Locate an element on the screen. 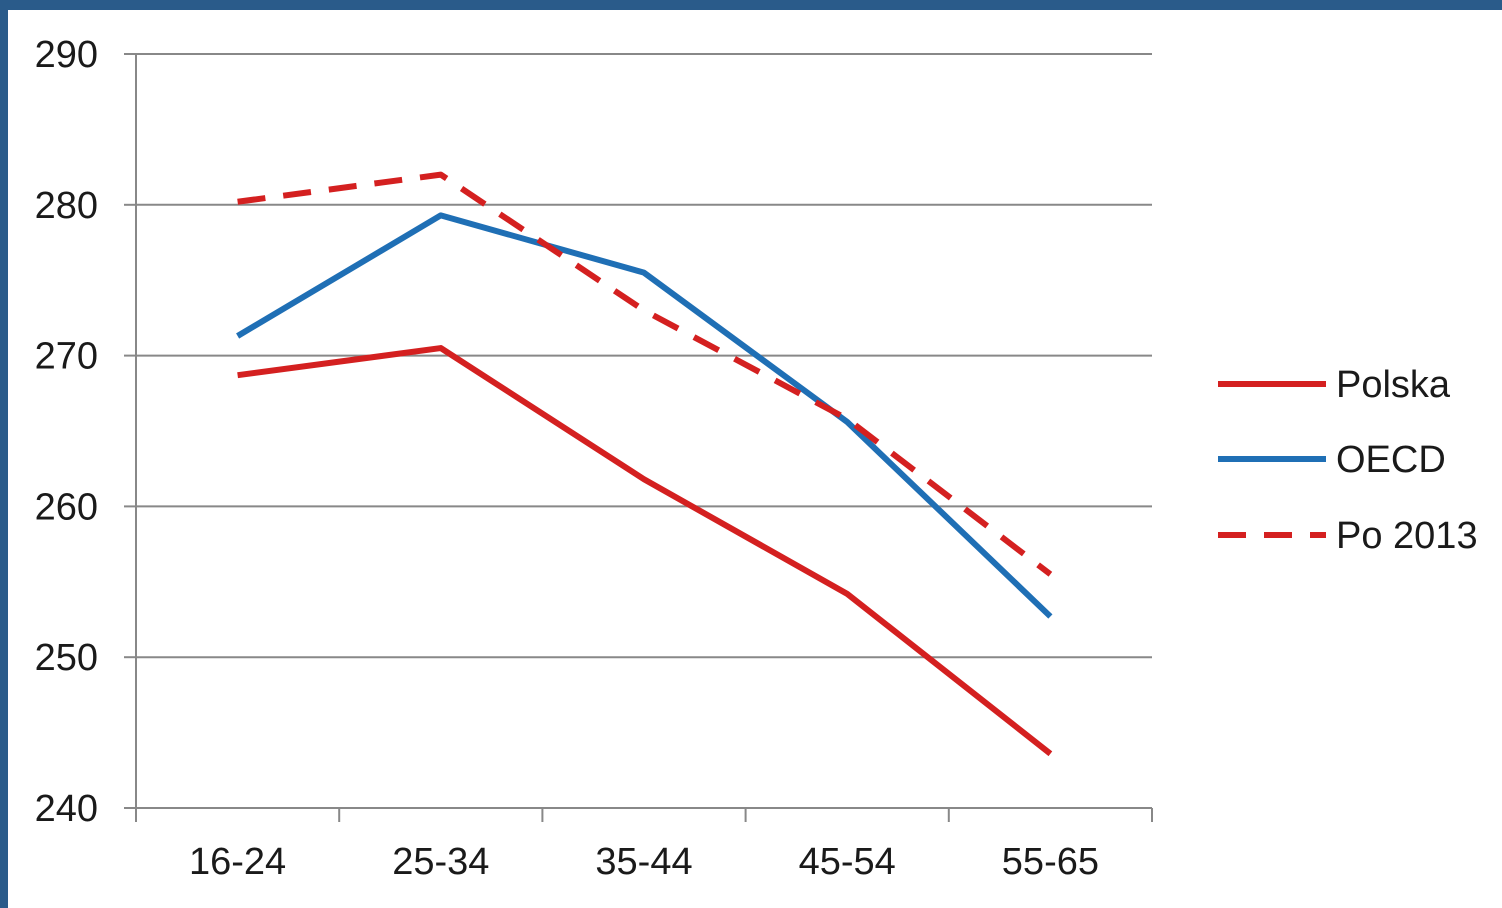  y-tick-label: 290 is located at coordinates (66, 55).